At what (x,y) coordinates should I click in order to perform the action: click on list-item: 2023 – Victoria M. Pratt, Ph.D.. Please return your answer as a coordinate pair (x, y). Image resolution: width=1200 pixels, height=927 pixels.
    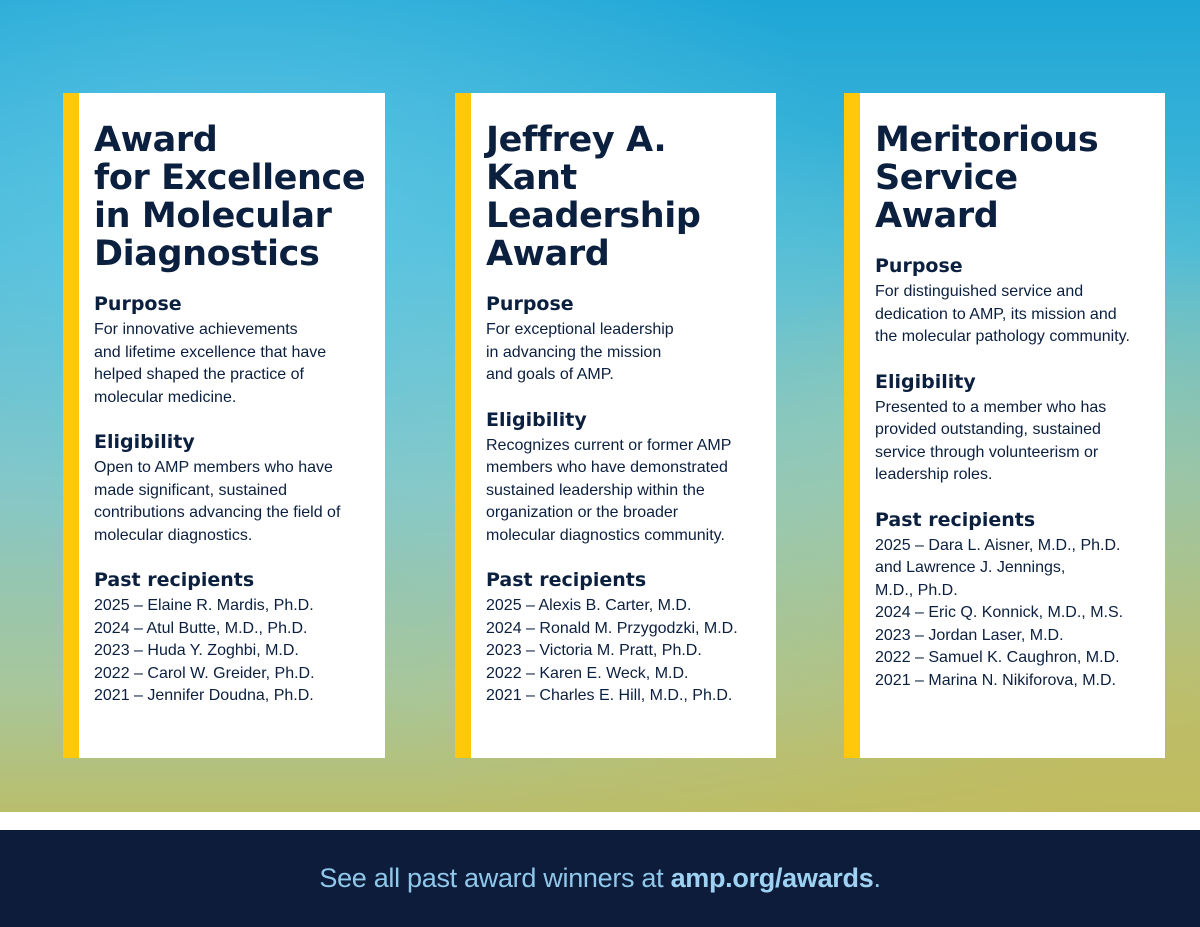
    Looking at the image, I should click on (594, 650).